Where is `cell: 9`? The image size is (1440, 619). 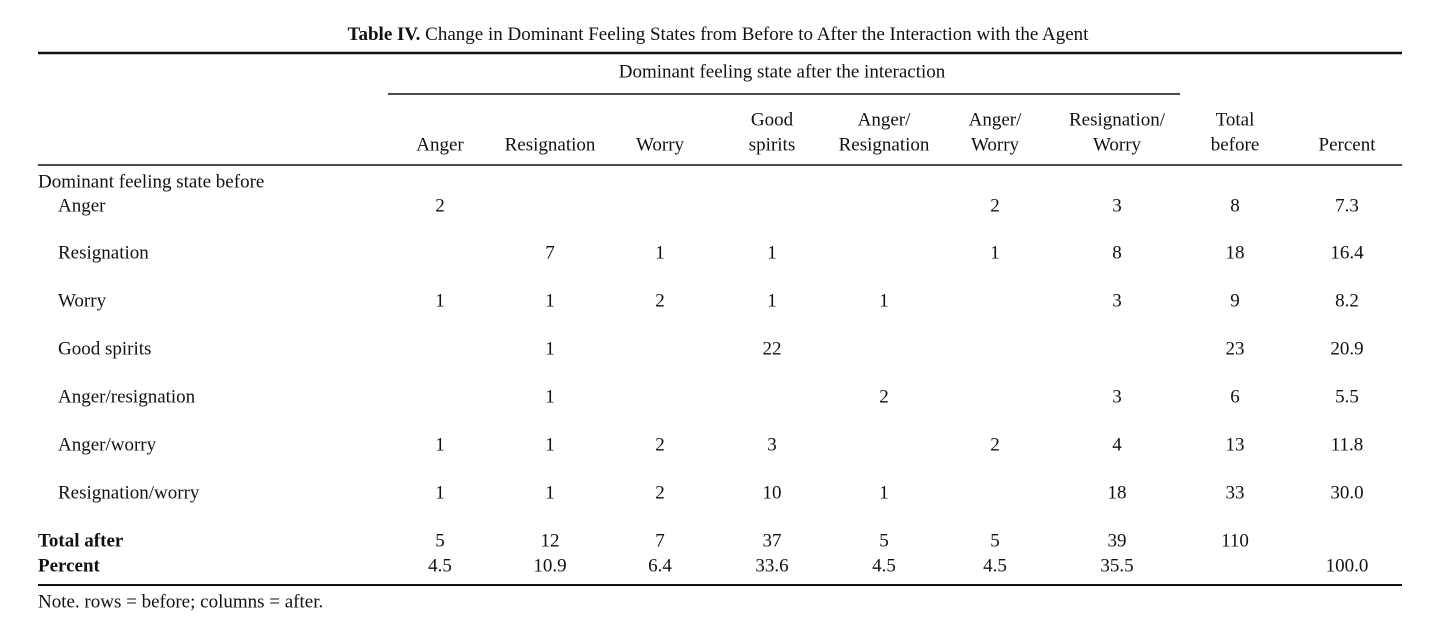
cell: 9 is located at coordinates (1235, 300).